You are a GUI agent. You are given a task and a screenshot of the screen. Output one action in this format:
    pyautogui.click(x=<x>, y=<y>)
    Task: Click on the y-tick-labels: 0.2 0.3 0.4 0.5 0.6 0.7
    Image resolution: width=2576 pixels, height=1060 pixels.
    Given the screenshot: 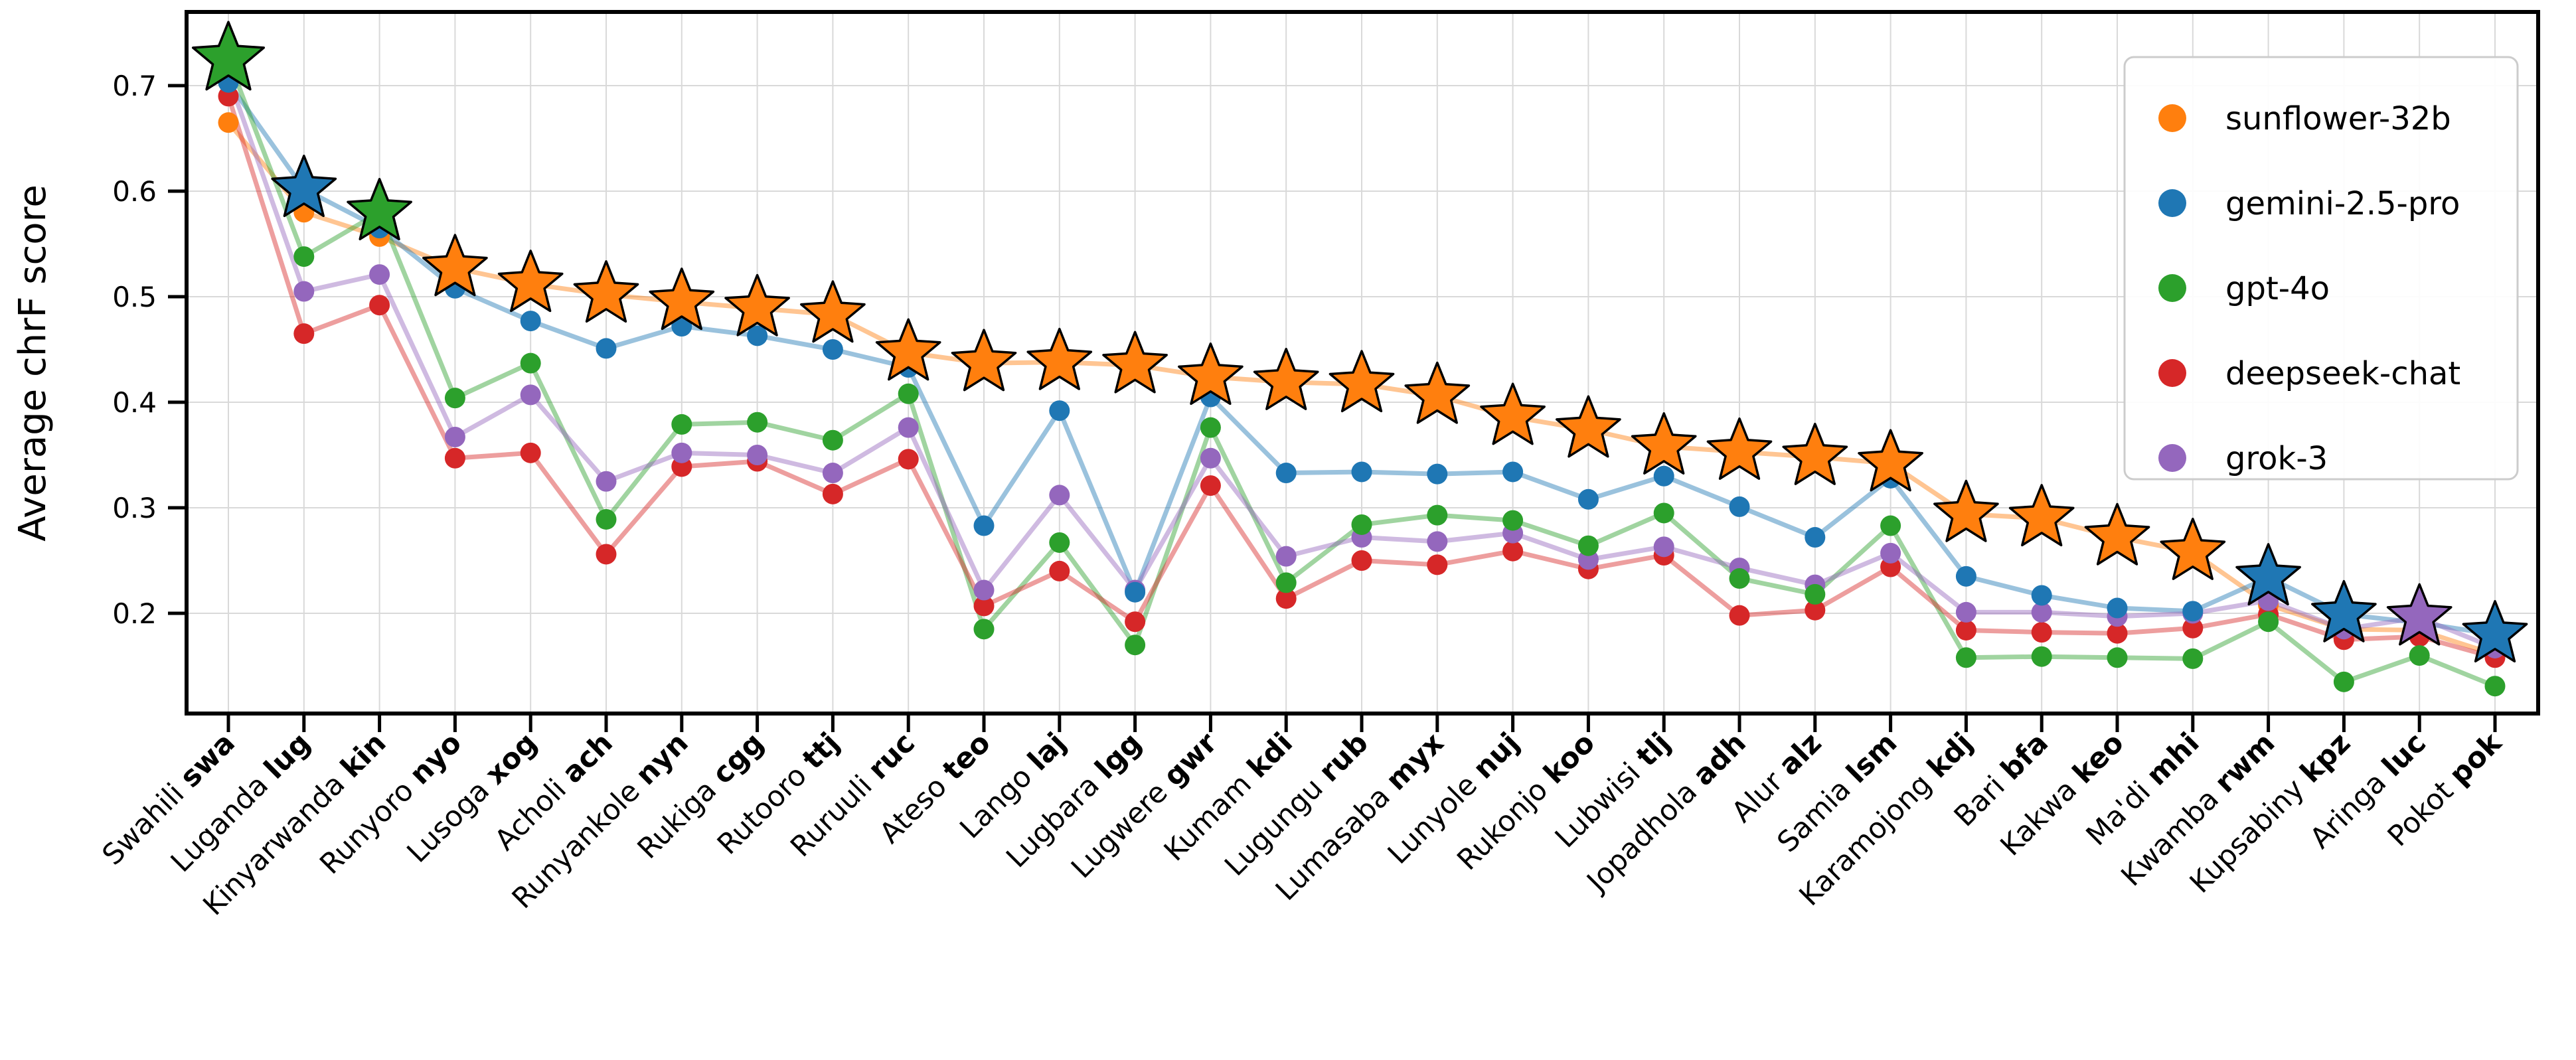 What is the action you would take?
    pyautogui.click(x=134, y=350)
    